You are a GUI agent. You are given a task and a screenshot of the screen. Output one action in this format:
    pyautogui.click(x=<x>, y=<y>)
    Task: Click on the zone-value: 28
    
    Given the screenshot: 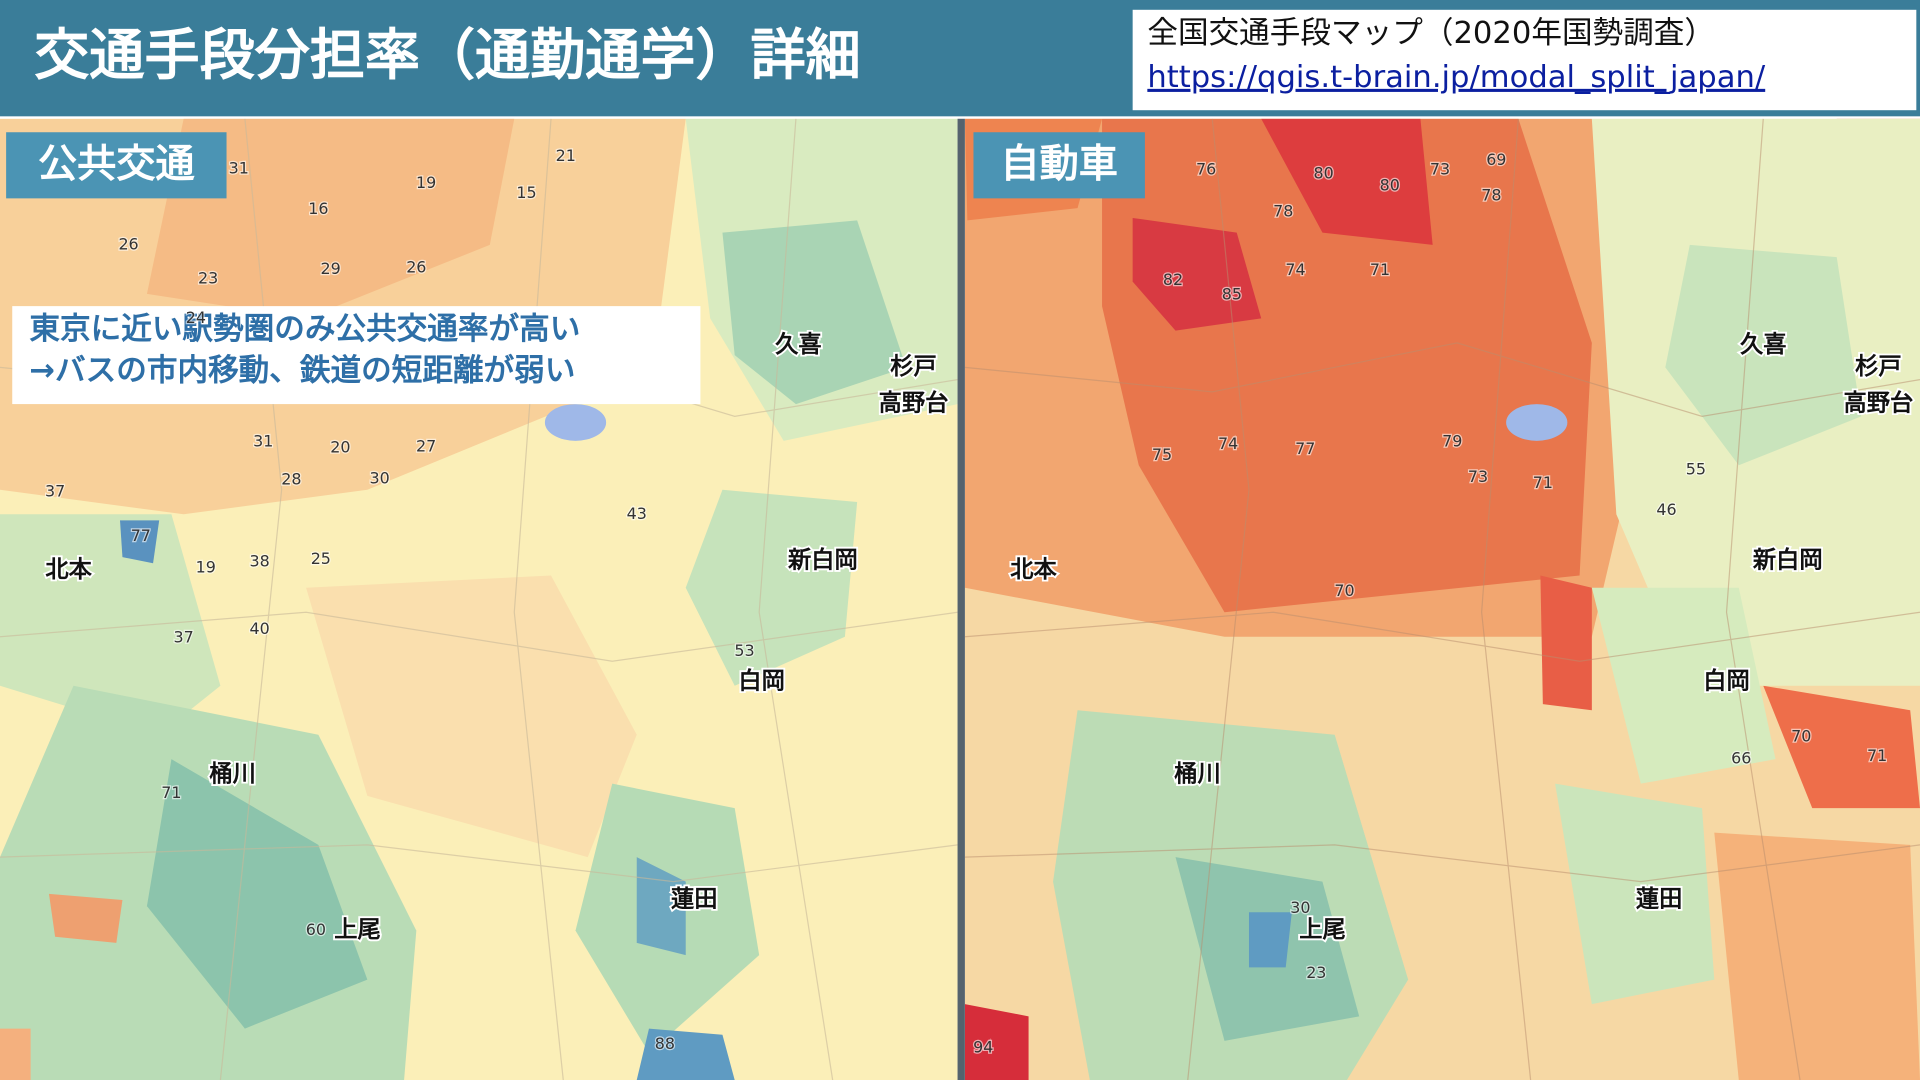 What is the action you would take?
    pyautogui.click(x=291, y=479)
    